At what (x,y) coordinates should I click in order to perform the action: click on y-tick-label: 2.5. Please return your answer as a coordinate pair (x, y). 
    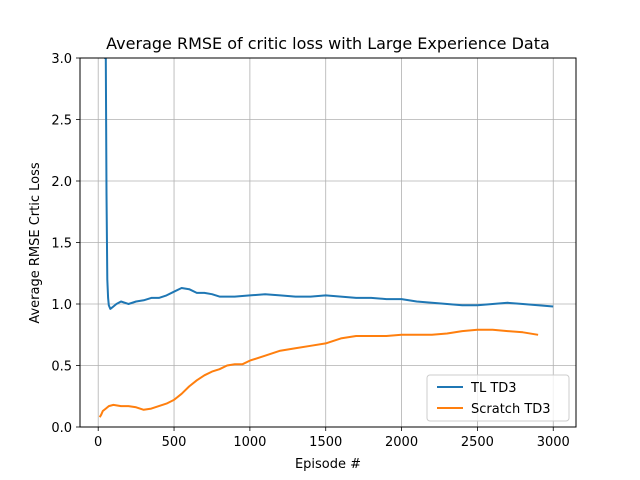
    Looking at the image, I should click on (61, 121).